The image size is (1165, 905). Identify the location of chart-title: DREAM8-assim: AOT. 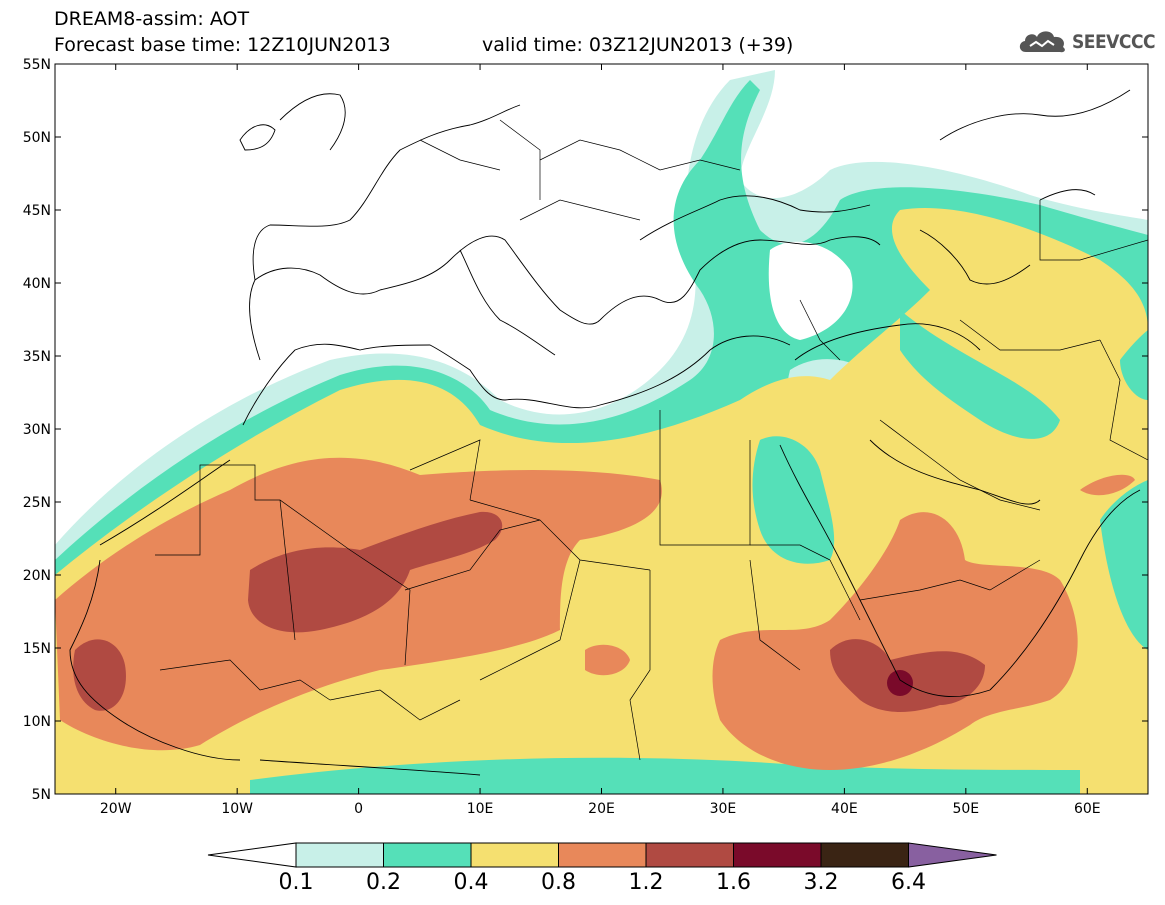
(152, 19).